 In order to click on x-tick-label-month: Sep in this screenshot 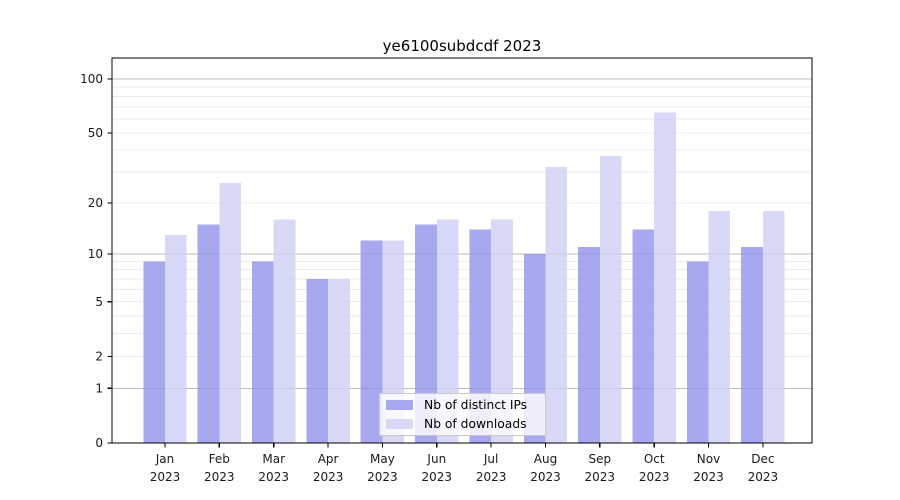, I will do `click(599, 459)`.